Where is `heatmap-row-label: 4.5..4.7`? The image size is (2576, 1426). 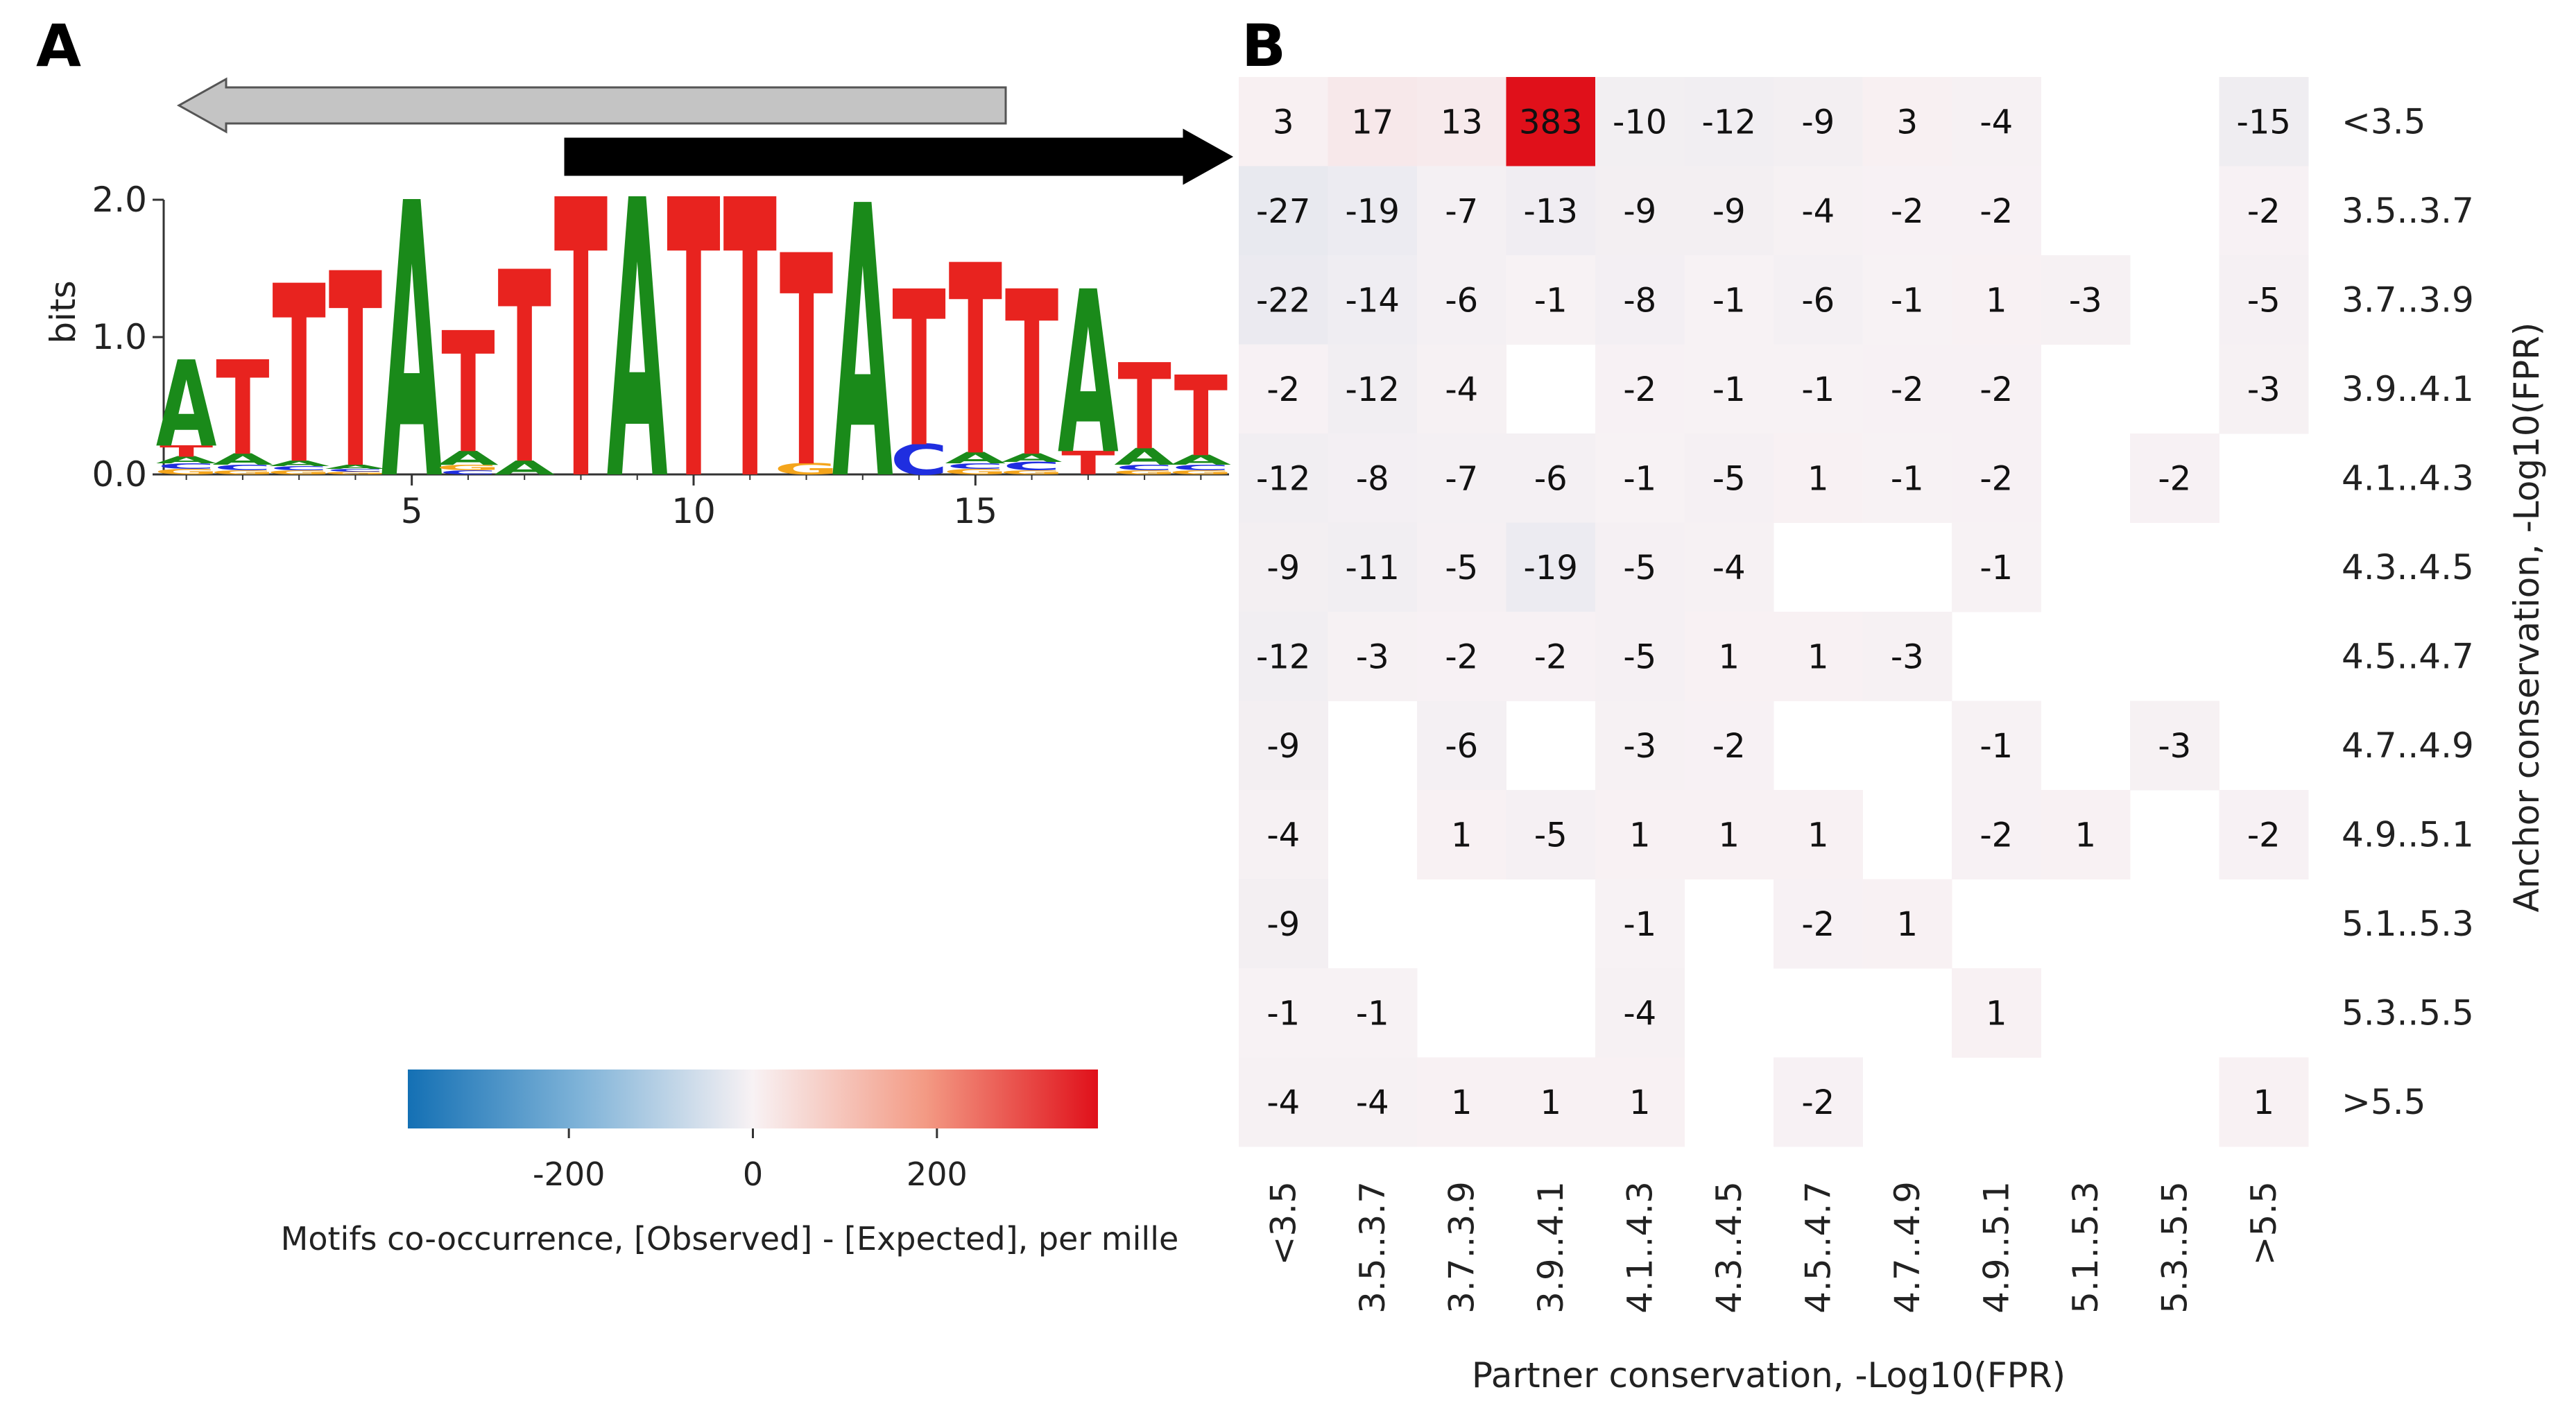
heatmap-row-label: 4.5..4.7 is located at coordinates (2408, 656).